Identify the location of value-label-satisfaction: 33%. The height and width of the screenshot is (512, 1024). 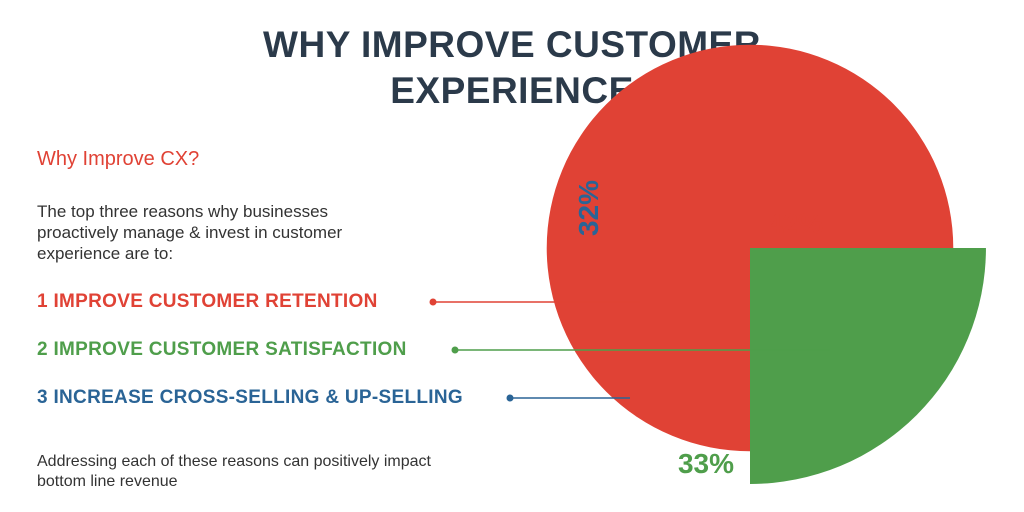
(706, 463).